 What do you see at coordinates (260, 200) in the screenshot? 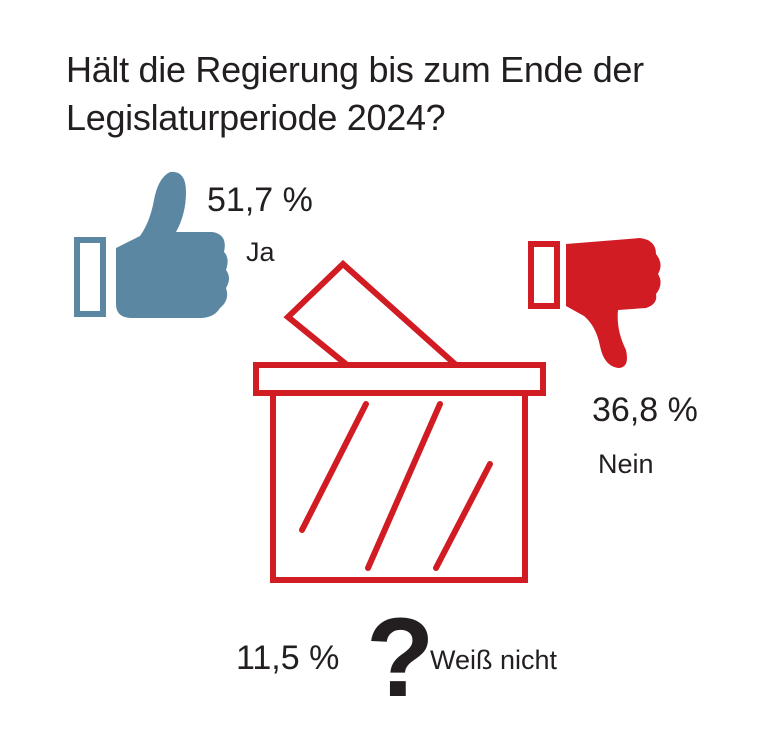
I see `value-label-ja: 51,7 %` at bounding box center [260, 200].